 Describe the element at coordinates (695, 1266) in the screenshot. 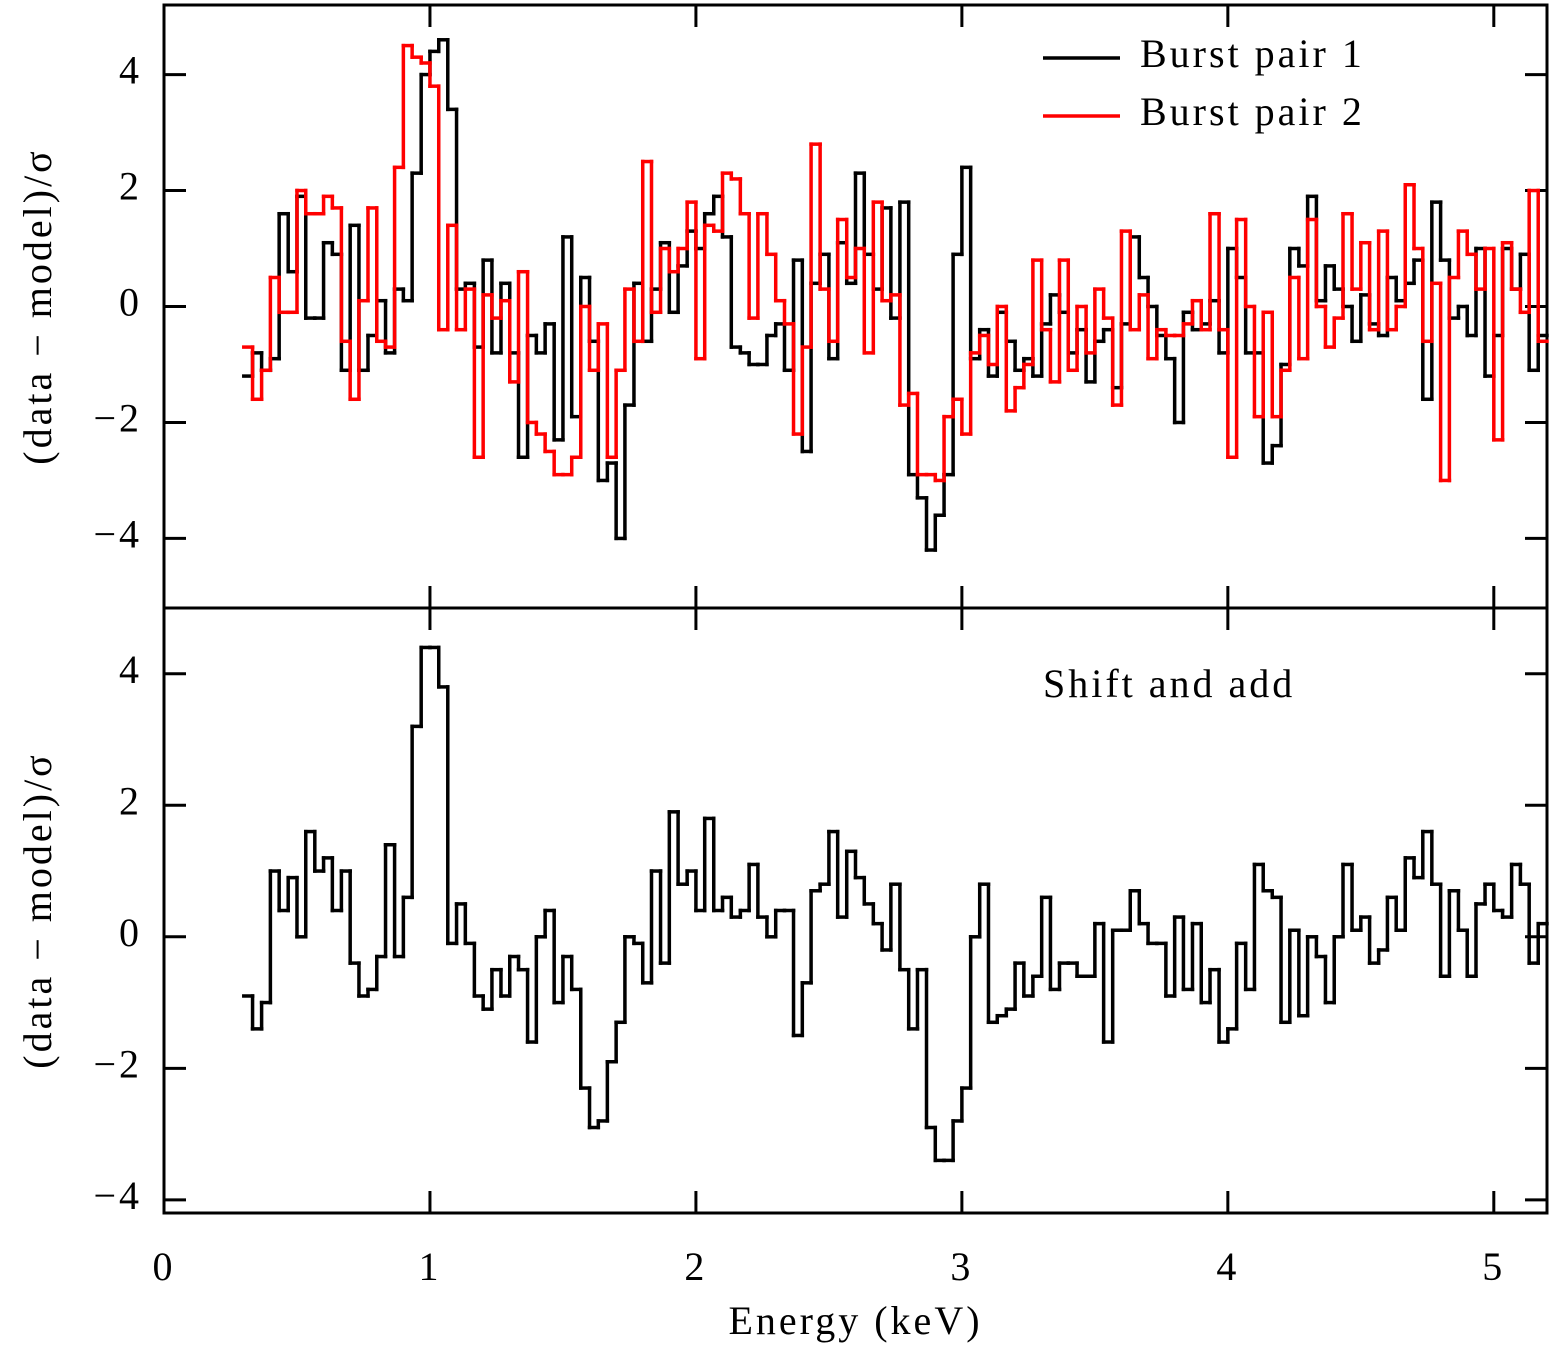

I see `x-tick-label: 2` at that location.